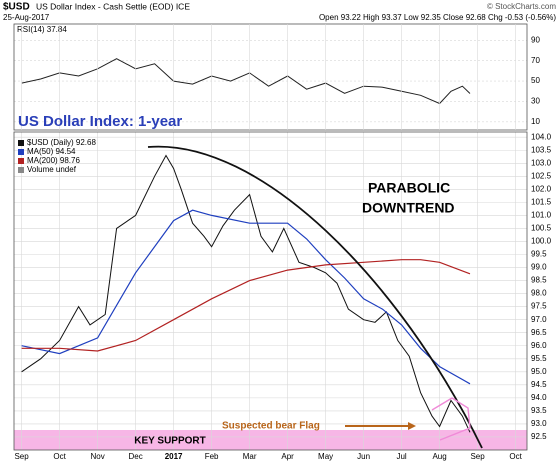 The image size is (560, 464). Describe the element at coordinates (541, 175) in the screenshot. I see `y-tick-label: 102.5` at that location.